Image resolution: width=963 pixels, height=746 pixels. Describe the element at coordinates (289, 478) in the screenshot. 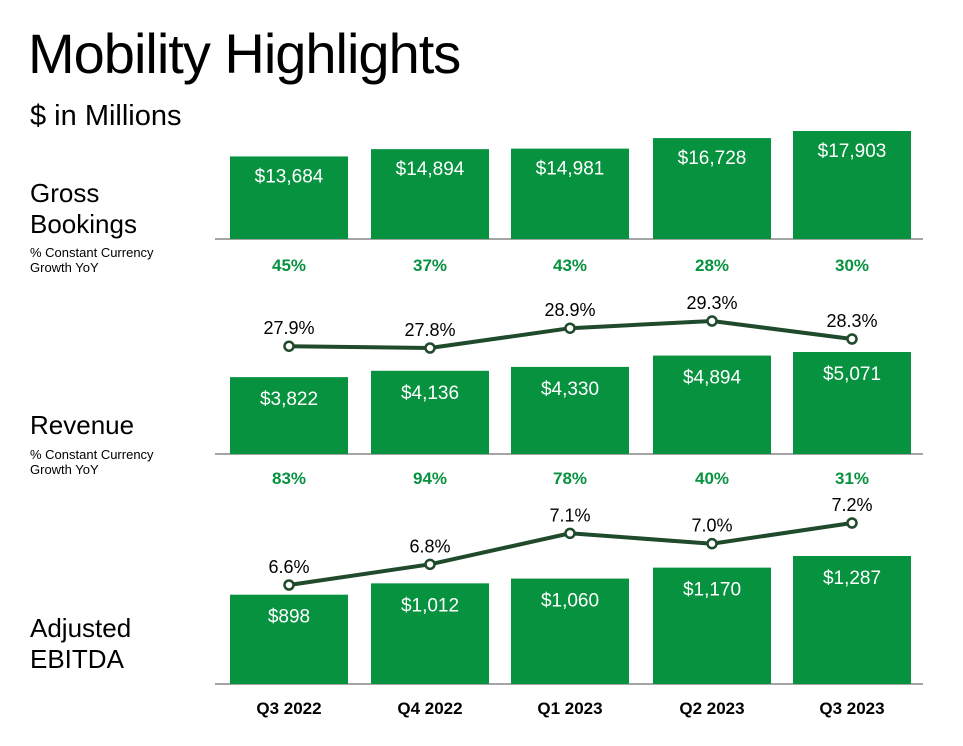

I see `revenue-growth-label: 83%` at that location.